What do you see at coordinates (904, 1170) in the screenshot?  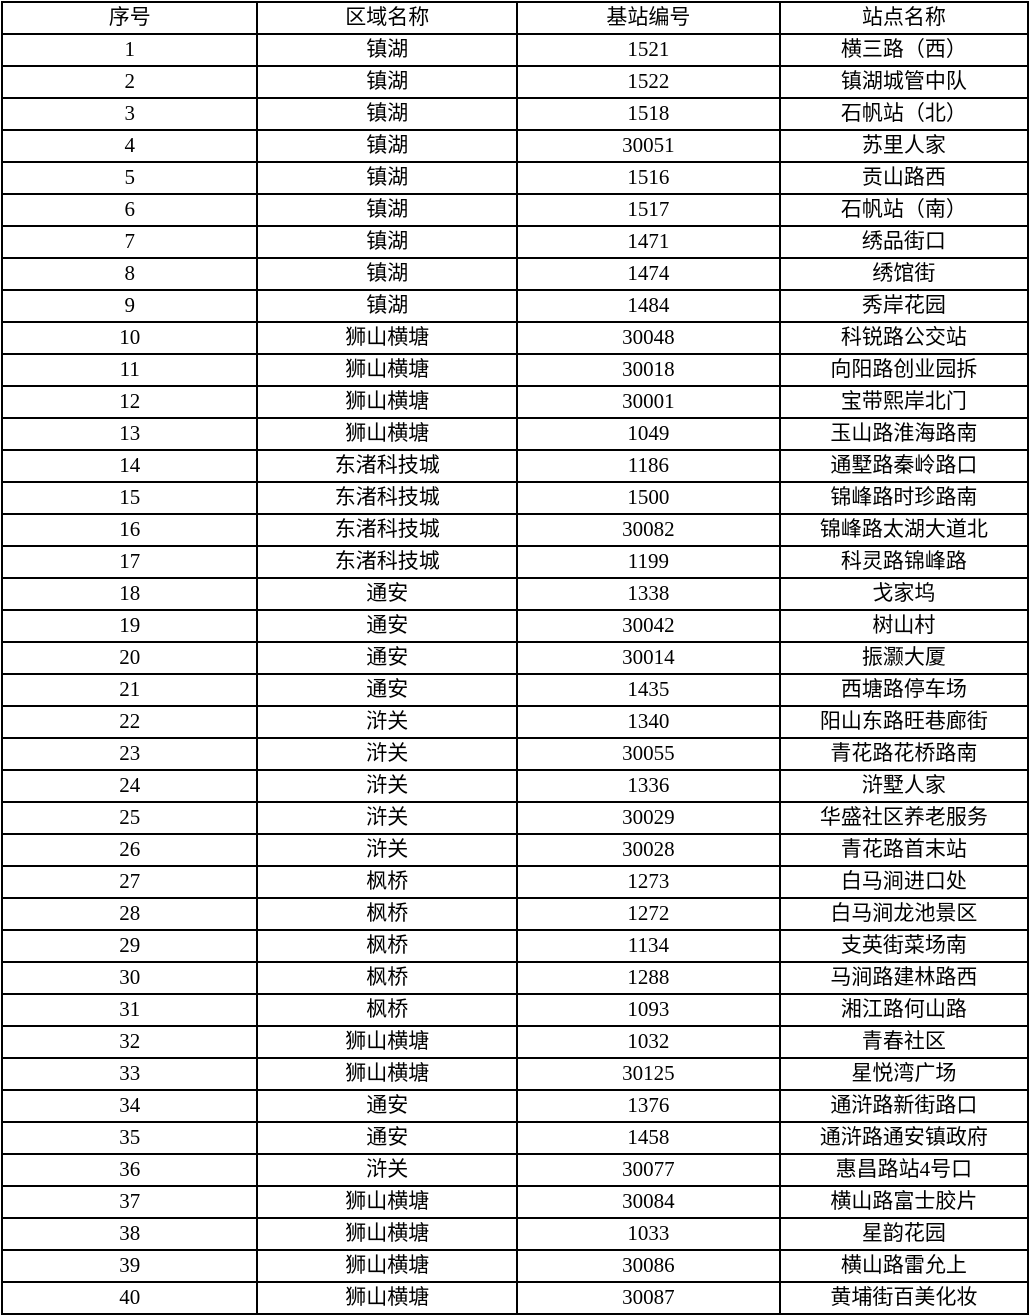 I see `site-name-cell: 惠昌路站4号口` at bounding box center [904, 1170].